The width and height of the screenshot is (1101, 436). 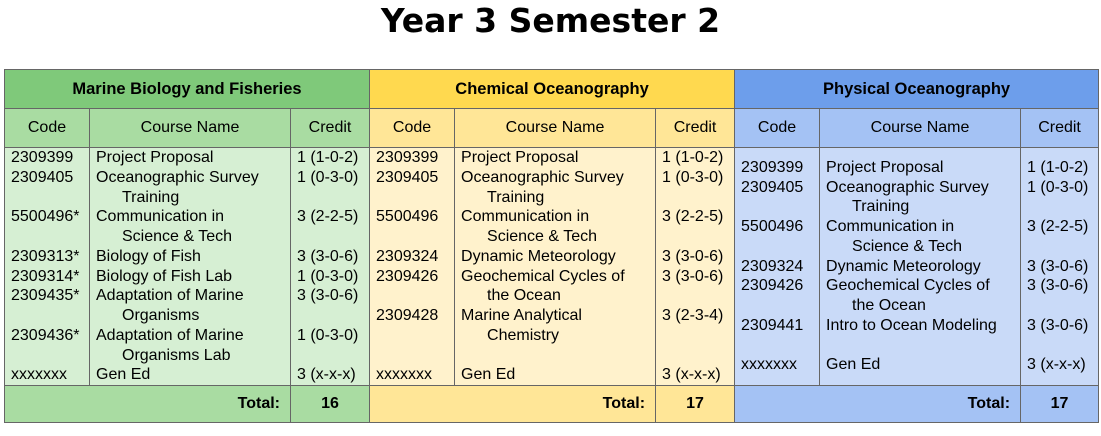 I want to click on program-header-physical-oceanography: Physical Oceanography, so click(x=917, y=89).